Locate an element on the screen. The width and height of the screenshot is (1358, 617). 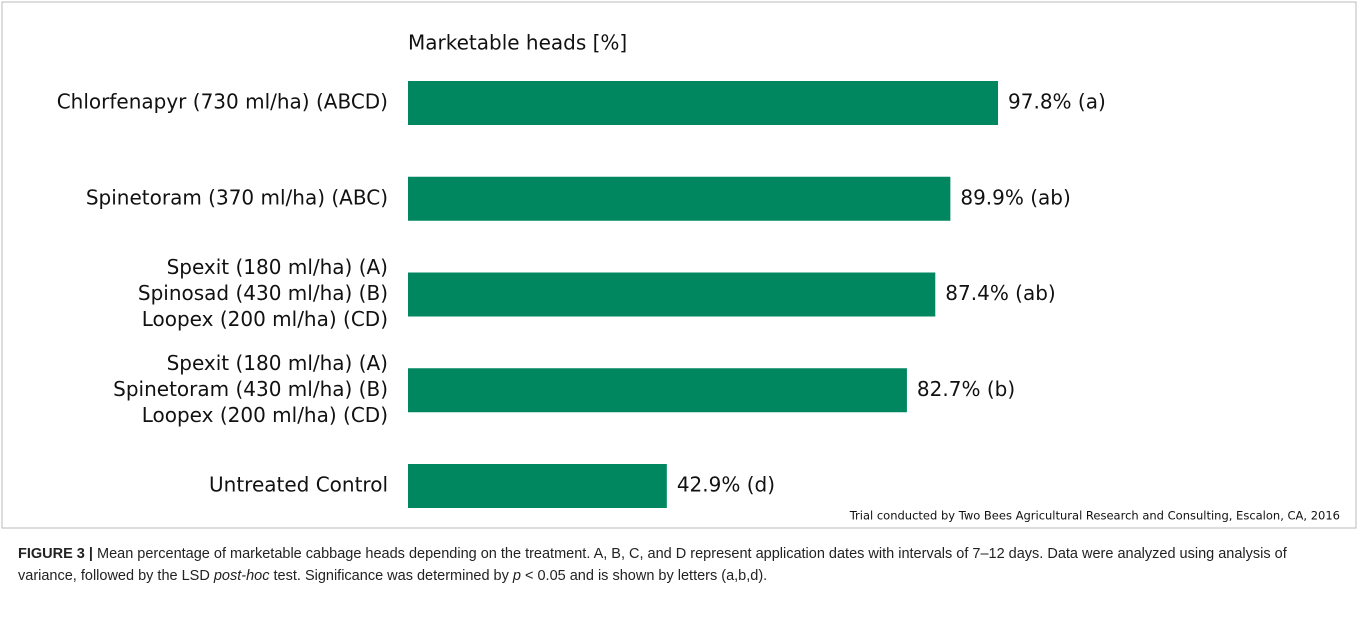
caption-text: test. Significance was determined by is located at coordinates (391, 576).